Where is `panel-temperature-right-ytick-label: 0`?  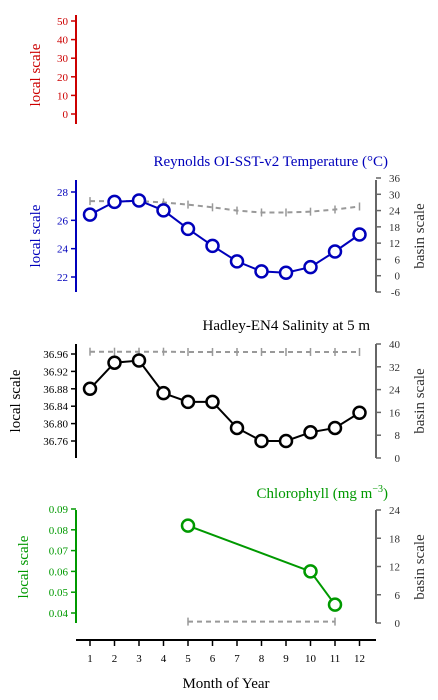 panel-temperature-right-ytick-label: 0 is located at coordinates (398, 277).